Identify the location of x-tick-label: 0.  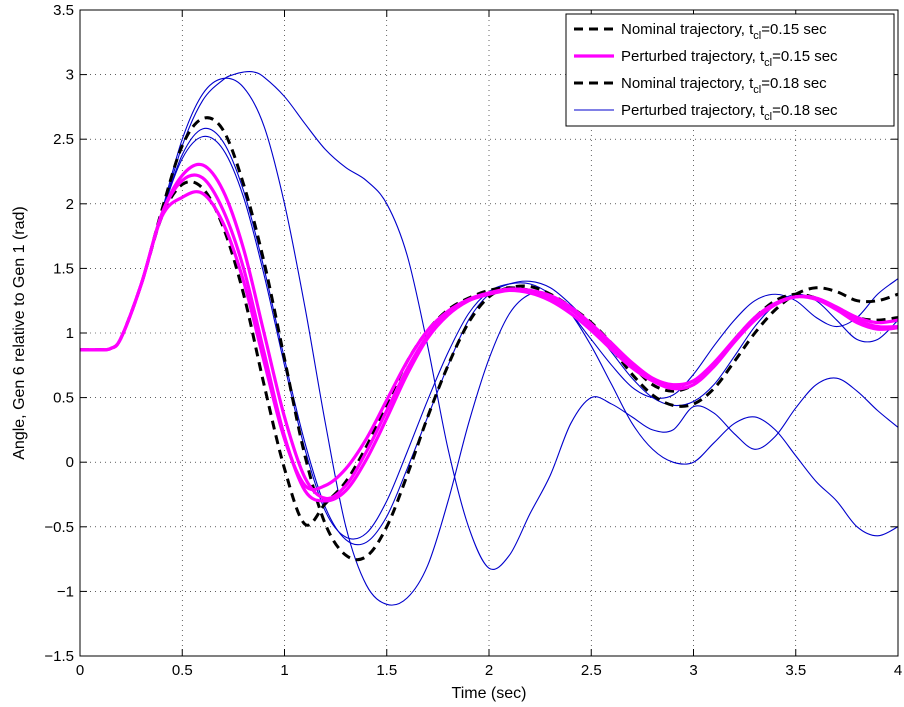
(80, 670).